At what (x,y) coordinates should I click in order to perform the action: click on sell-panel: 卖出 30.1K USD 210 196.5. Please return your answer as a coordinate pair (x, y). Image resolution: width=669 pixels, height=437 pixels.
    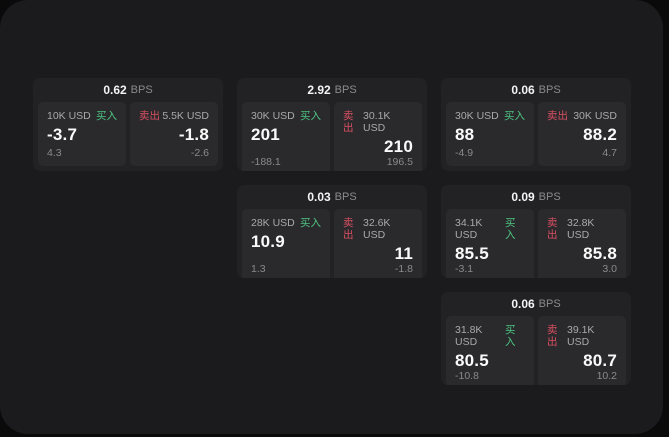
    Looking at the image, I should click on (378, 136).